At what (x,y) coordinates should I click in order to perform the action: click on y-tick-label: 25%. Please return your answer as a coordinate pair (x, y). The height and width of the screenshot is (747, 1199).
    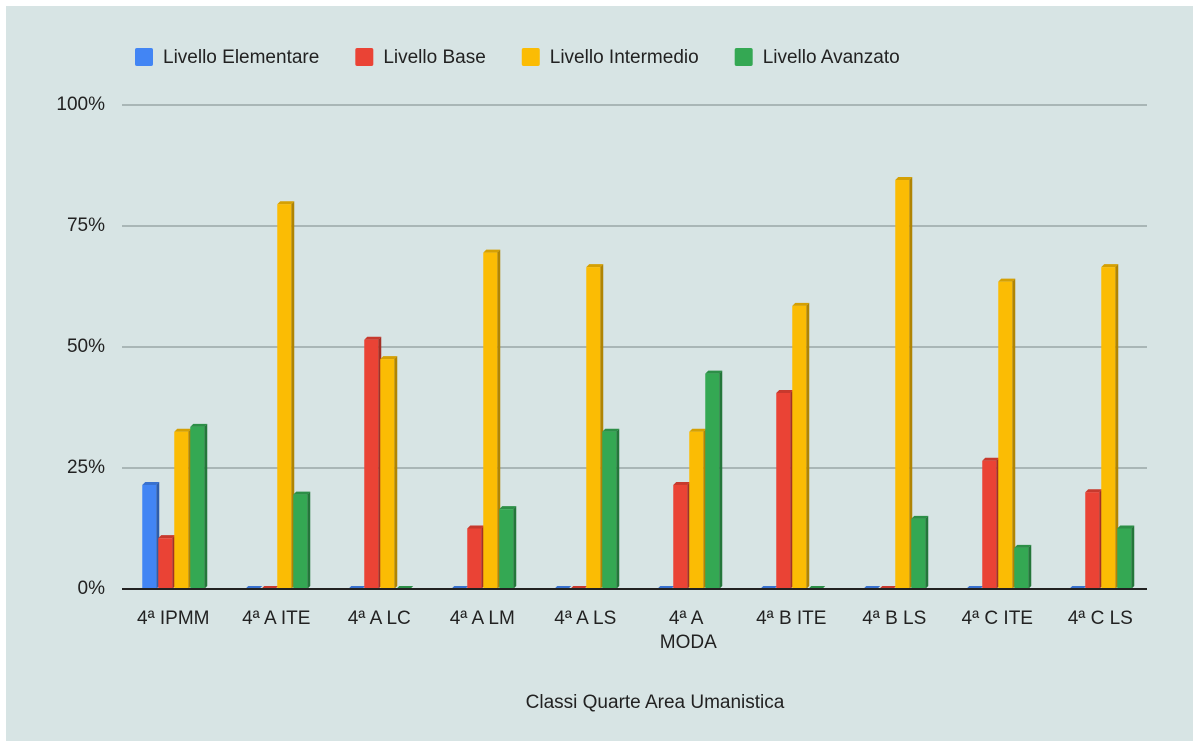
    Looking at the image, I should click on (86, 467).